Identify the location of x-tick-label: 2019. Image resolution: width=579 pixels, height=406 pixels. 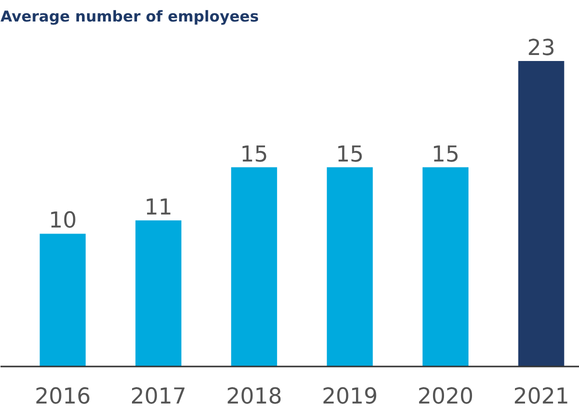
(350, 395).